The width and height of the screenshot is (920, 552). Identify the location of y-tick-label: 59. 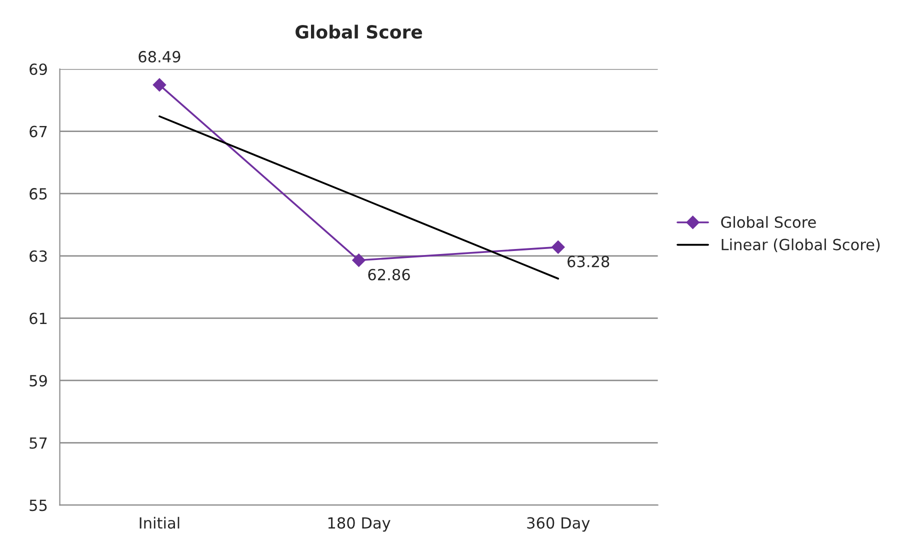
(38, 380).